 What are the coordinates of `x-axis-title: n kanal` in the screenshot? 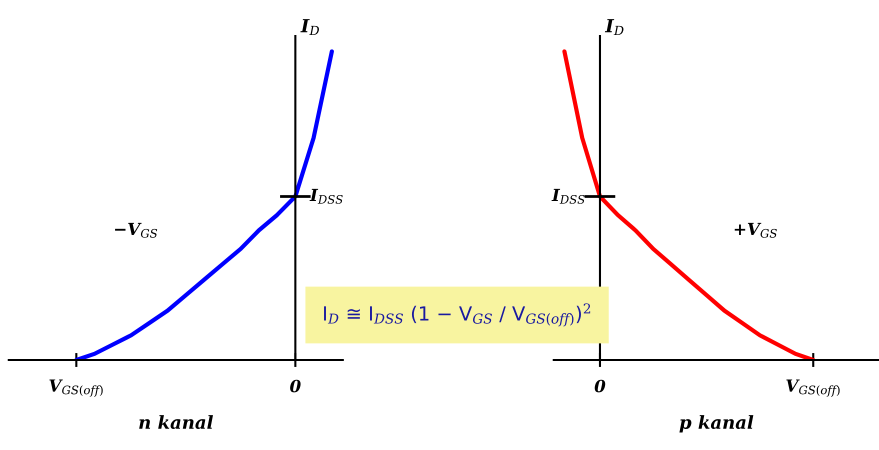 It's located at (176, 422).